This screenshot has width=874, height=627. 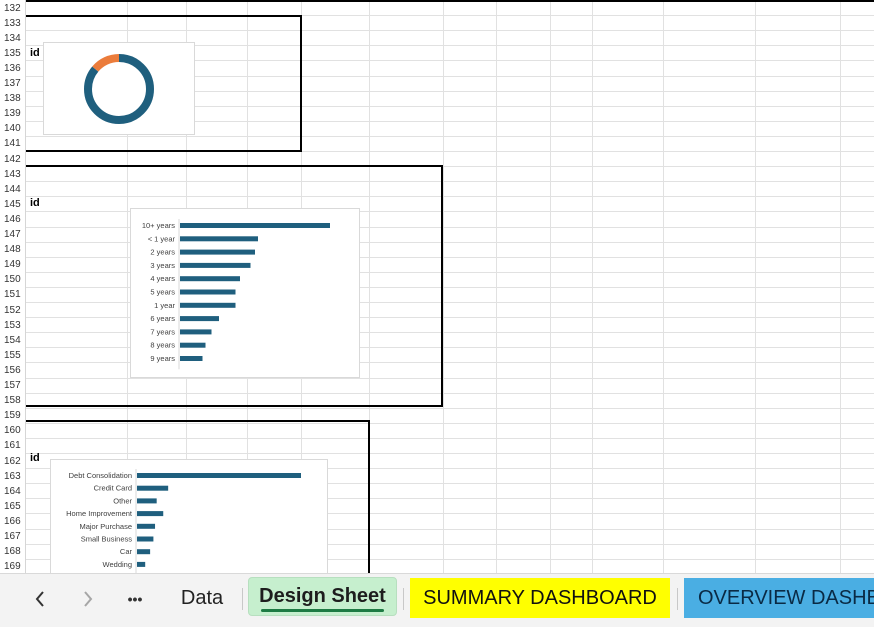 I want to click on category-label: Car, so click(x=126, y=551).